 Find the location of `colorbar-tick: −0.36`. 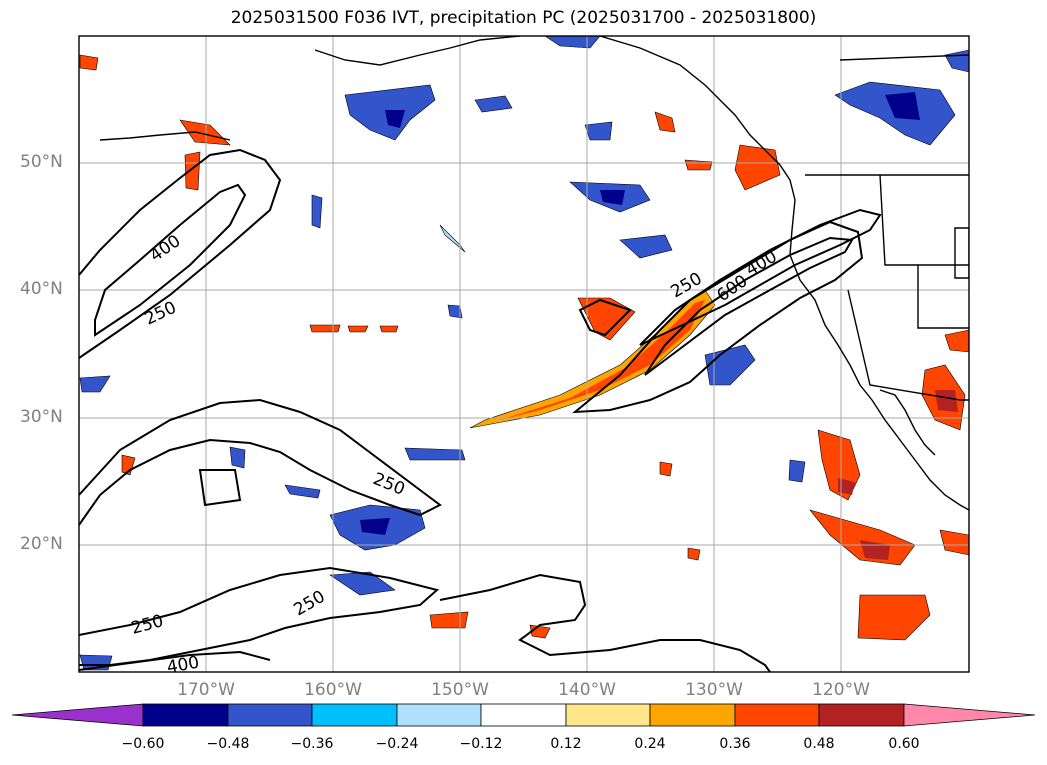

colorbar-tick: −0.36 is located at coordinates (312, 744).